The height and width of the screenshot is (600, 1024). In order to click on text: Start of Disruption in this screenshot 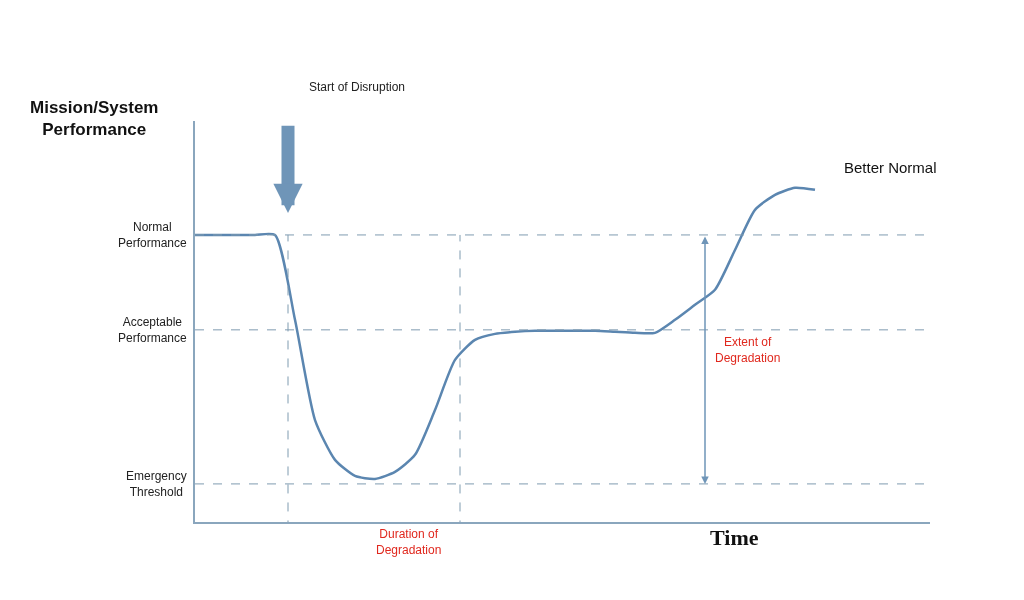, I will do `click(357, 87)`.